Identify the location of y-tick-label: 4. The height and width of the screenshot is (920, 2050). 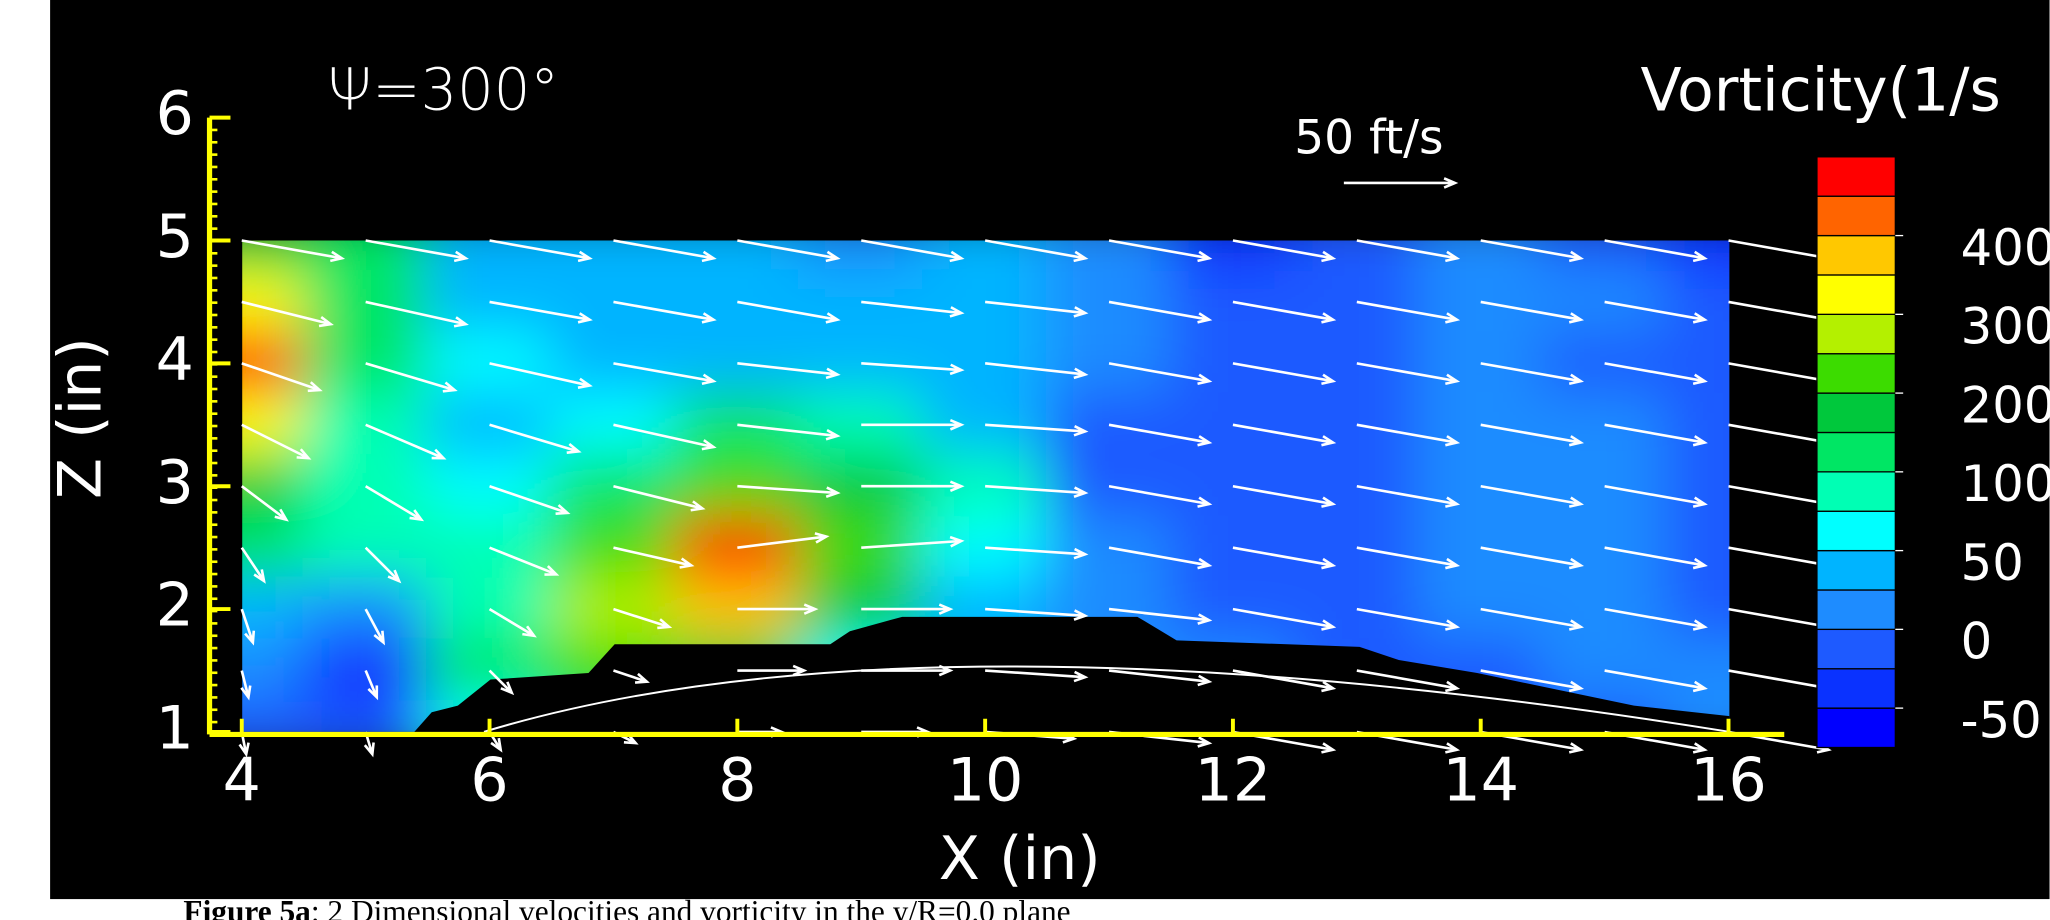
(175, 360).